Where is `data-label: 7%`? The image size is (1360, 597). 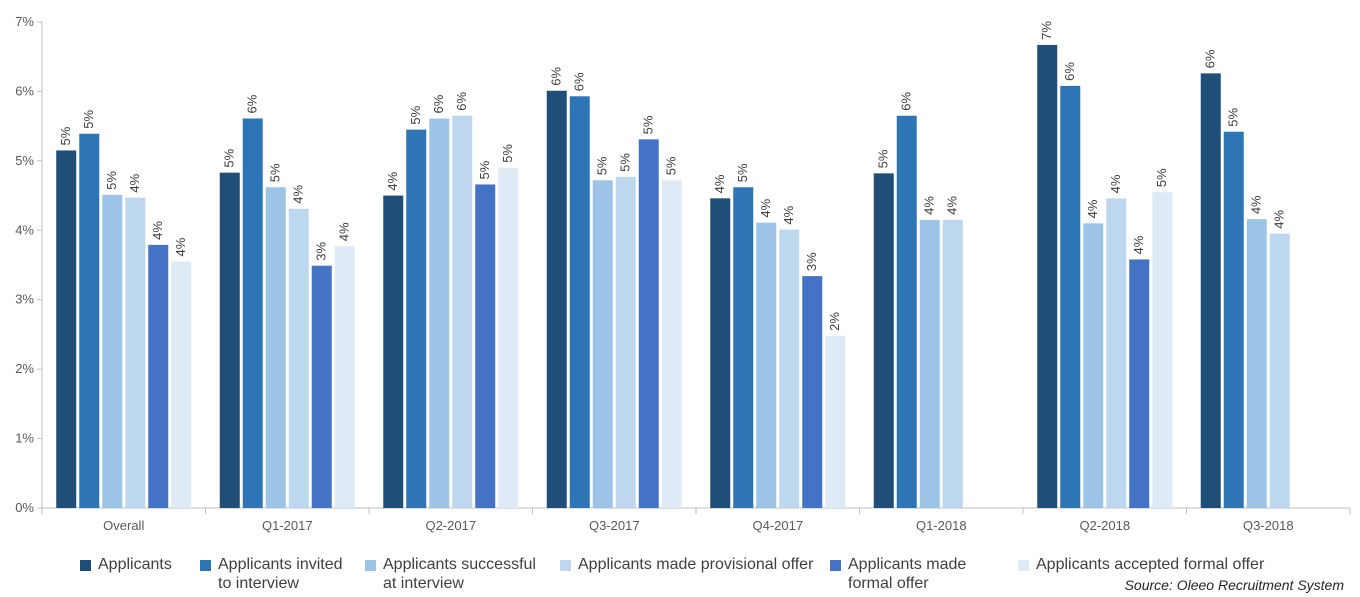 data-label: 7% is located at coordinates (1046, 30).